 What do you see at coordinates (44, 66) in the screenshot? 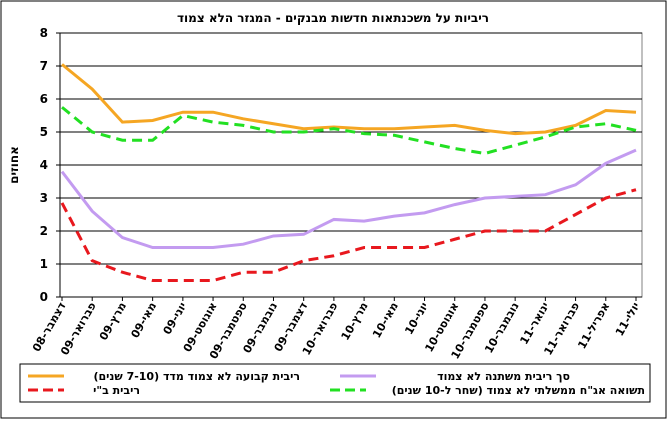
I see `y-tick-label: 7` at bounding box center [44, 66].